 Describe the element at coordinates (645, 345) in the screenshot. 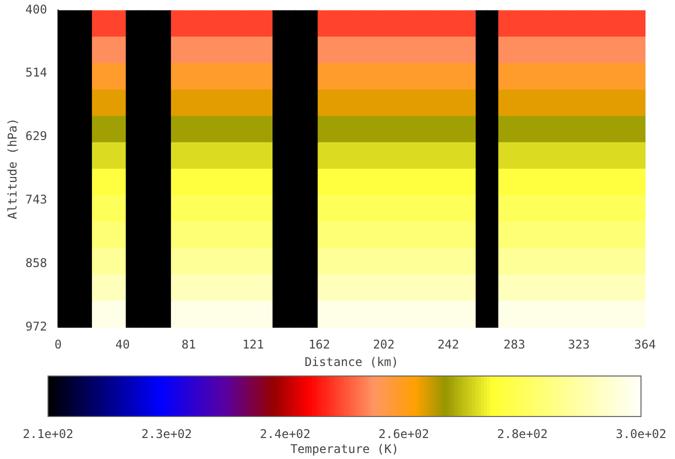

I see `x-tick-label: 364` at that location.